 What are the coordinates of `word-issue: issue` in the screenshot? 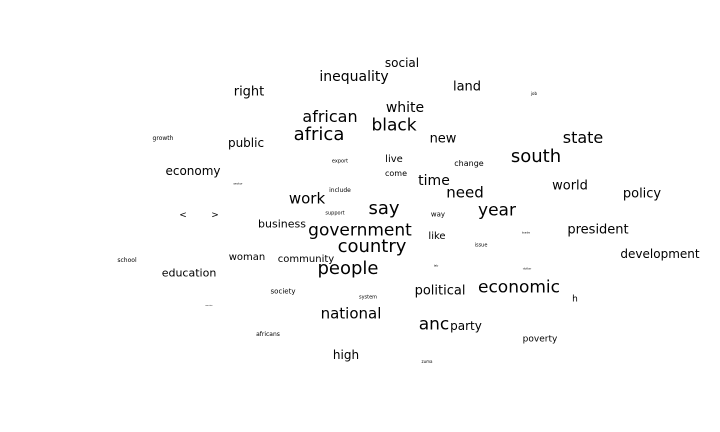 It's located at (481, 245).